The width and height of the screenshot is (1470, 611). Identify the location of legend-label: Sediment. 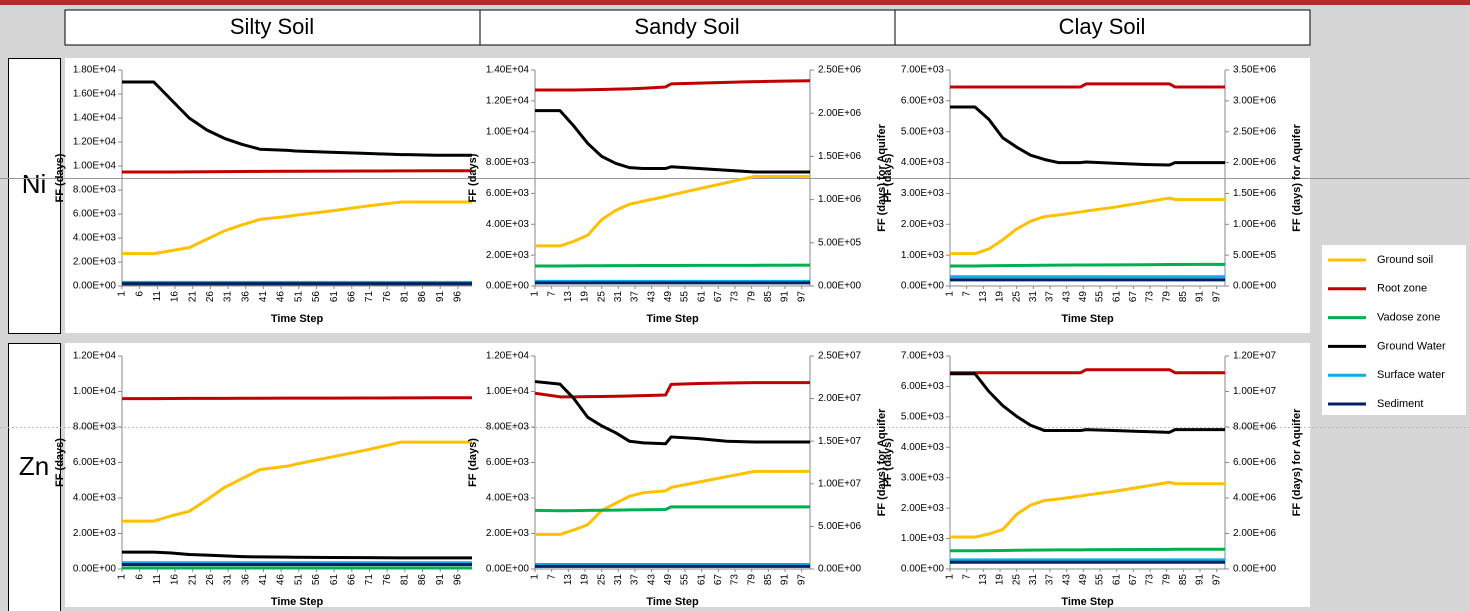
(1400, 404).